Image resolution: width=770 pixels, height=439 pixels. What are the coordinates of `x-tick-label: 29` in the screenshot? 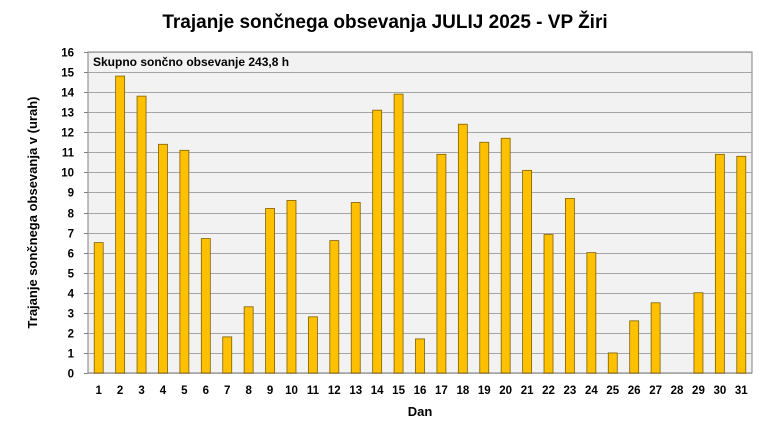 It's located at (698, 391).